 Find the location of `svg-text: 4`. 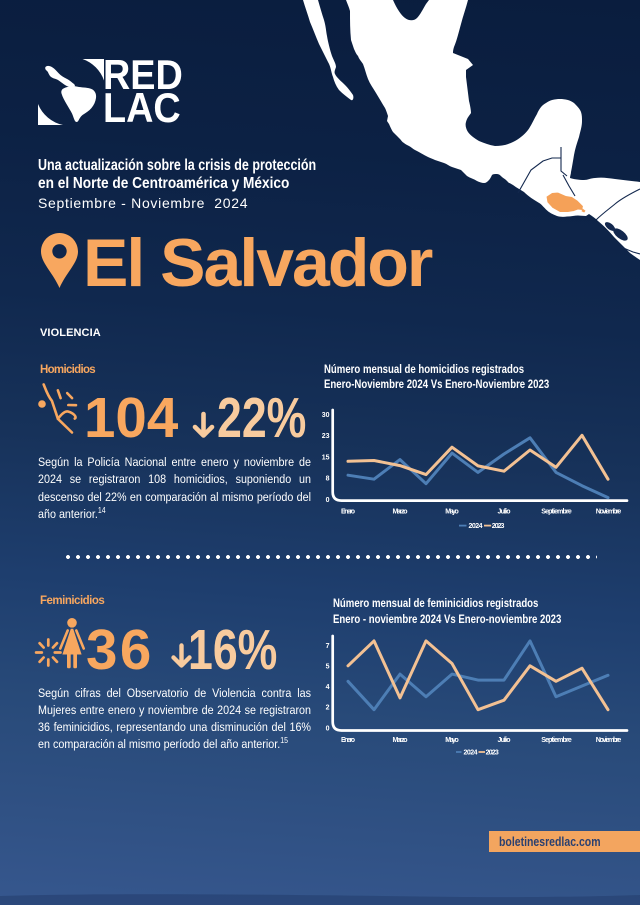

svg-text: 4 is located at coordinates (328, 687).